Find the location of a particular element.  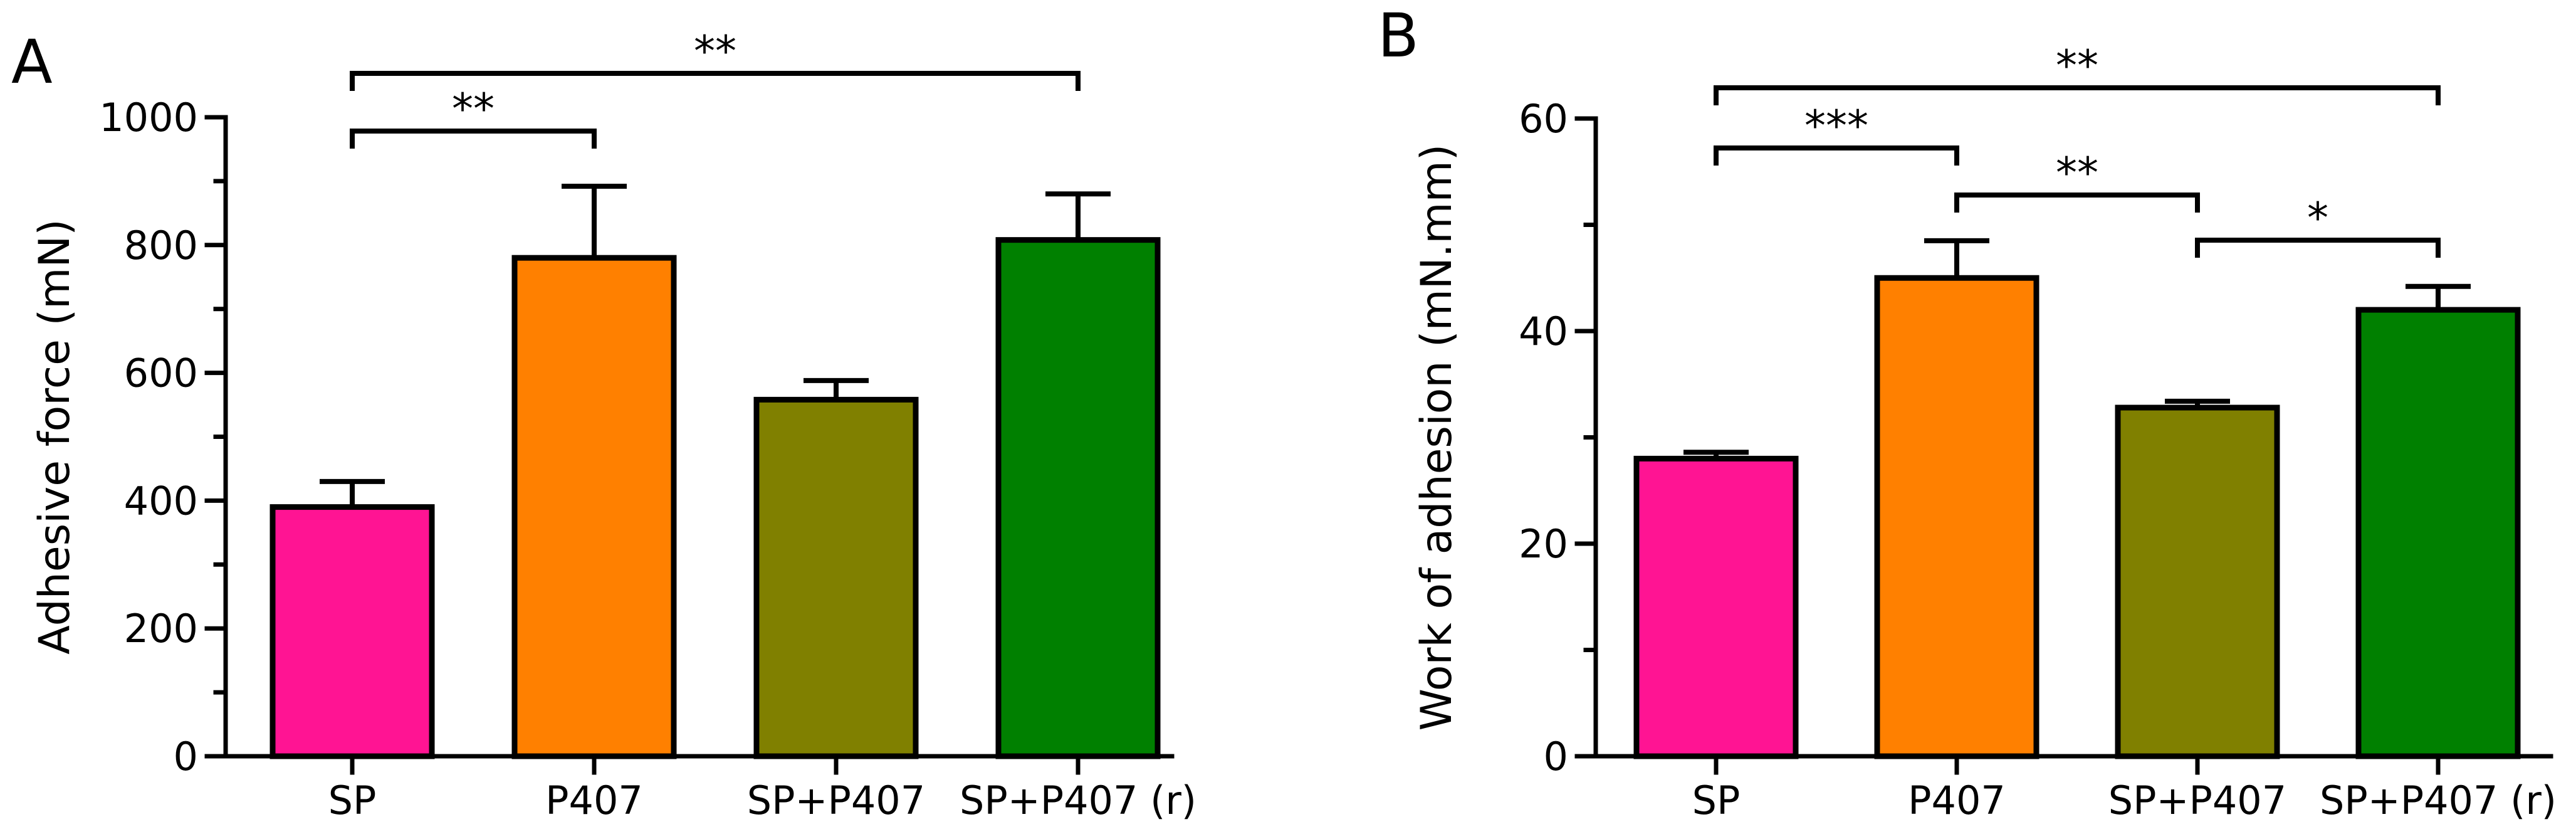

y-tick-label: 1000 is located at coordinates (148, 118).